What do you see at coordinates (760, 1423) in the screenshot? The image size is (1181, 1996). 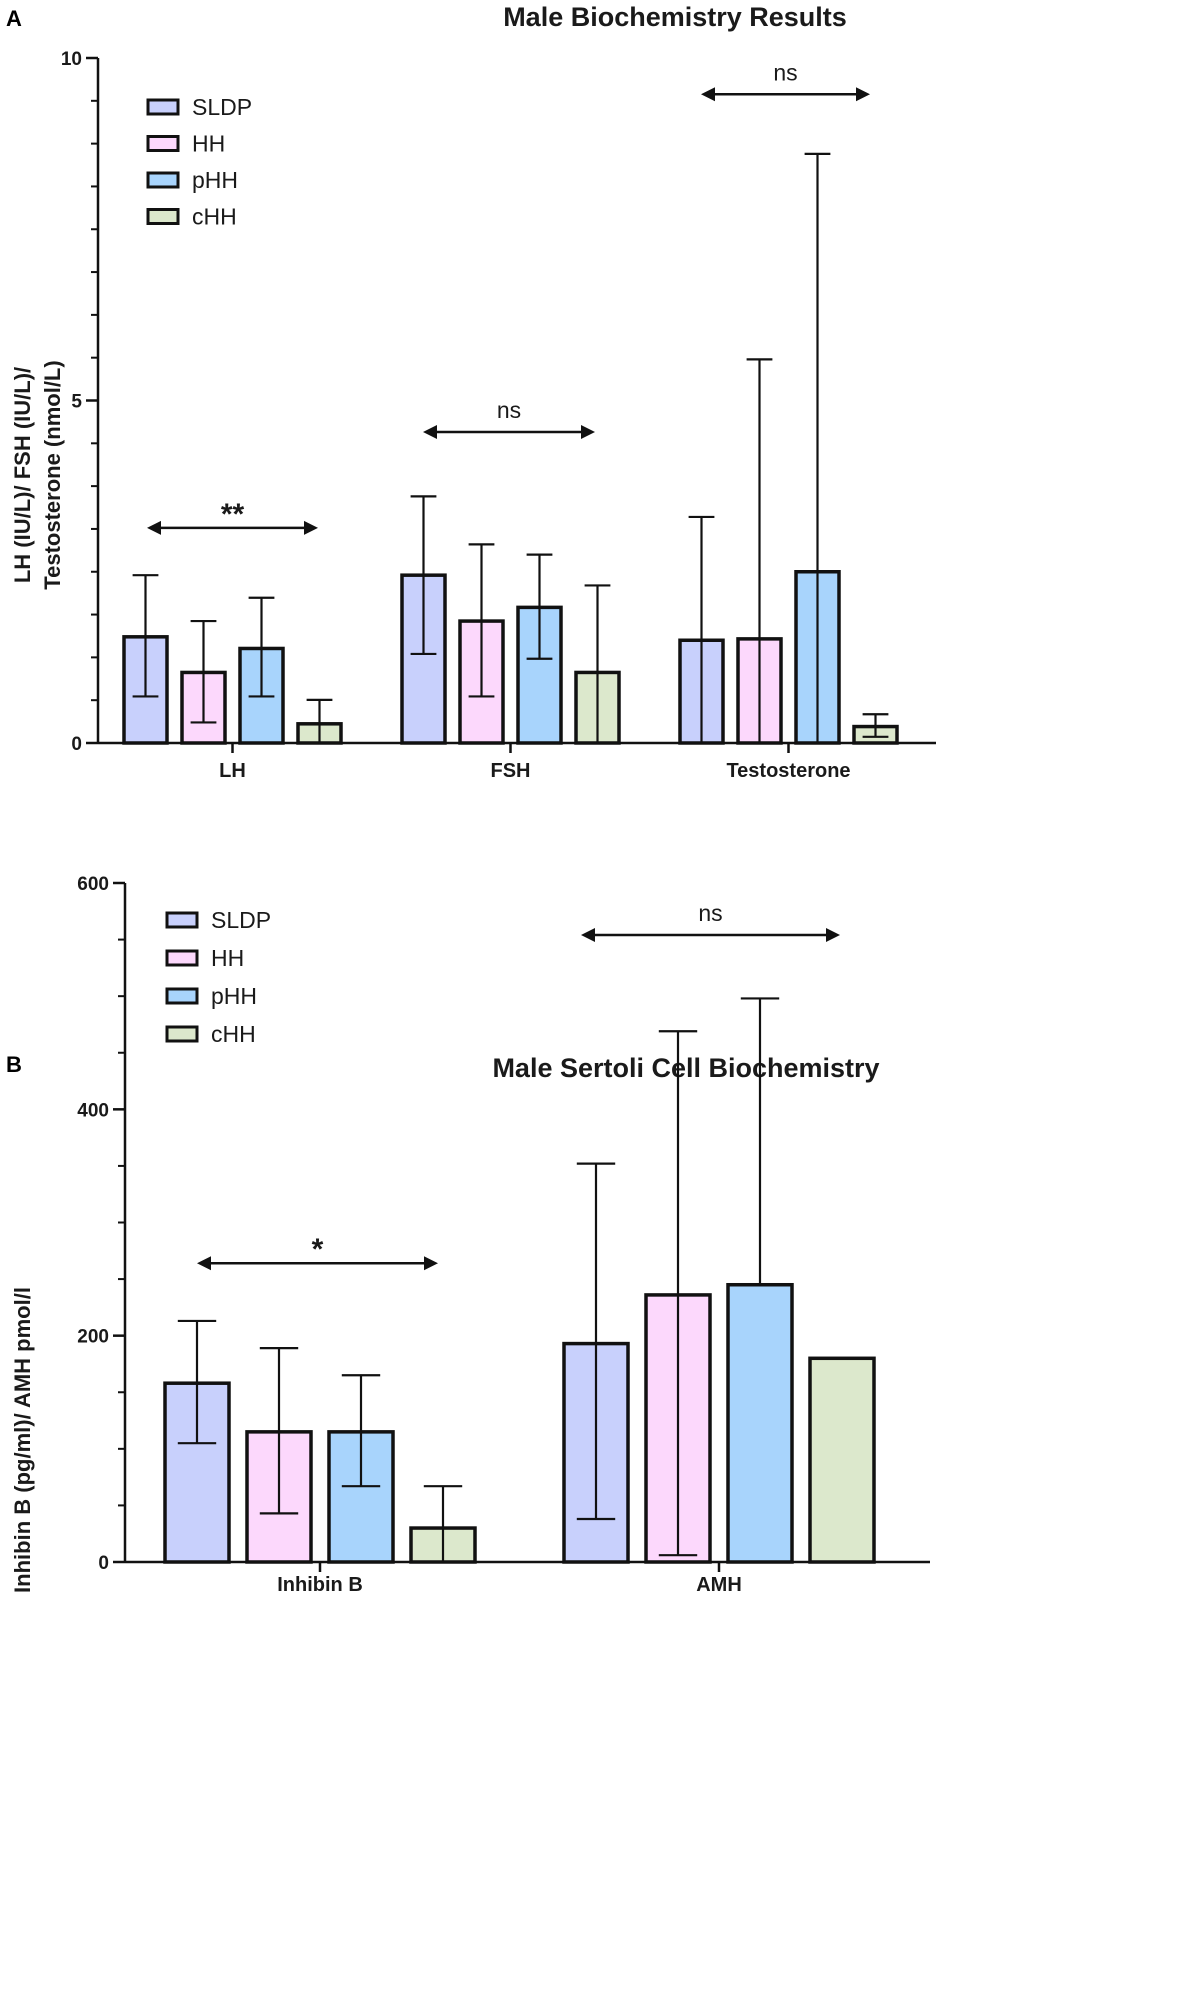 I see `bar-phh-amh` at bounding box center [760, 1423].